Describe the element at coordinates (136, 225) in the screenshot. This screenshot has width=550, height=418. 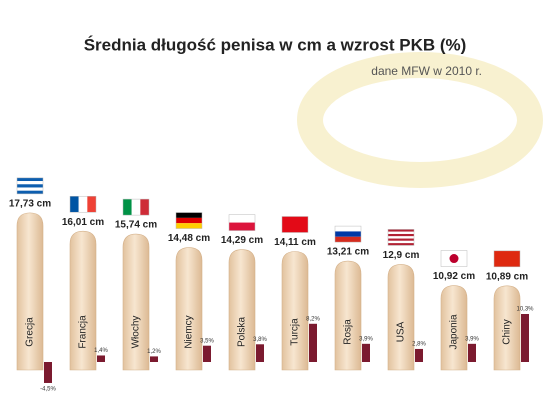
I see `length-label: 15,74 cm` at that location.